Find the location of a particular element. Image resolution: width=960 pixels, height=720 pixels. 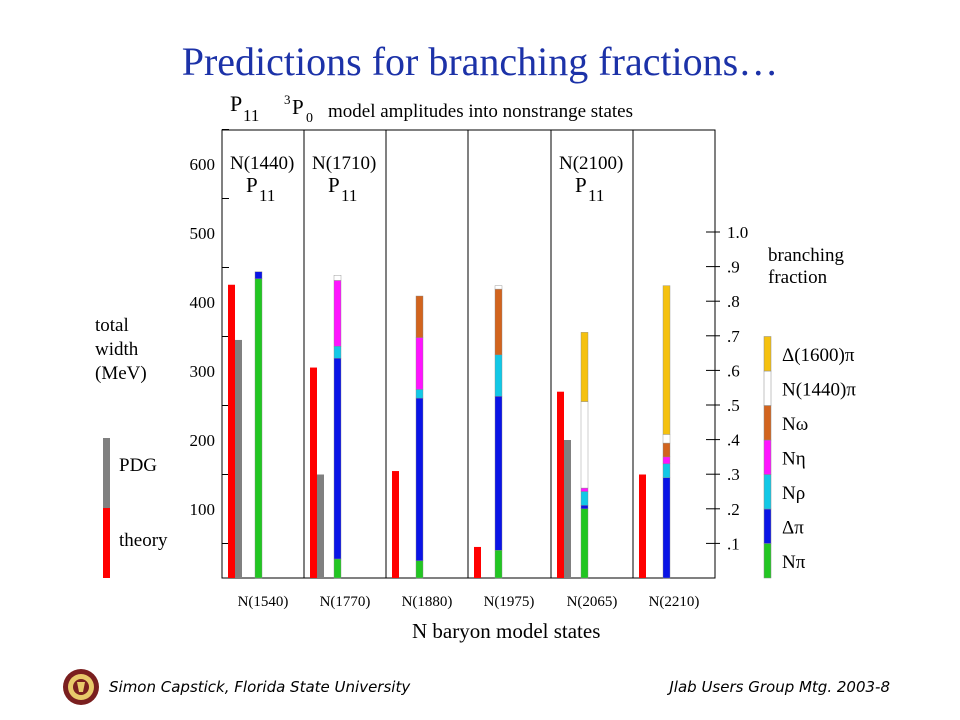

y-axis-label-line: (MeV) is located at coordinates (121, 373).